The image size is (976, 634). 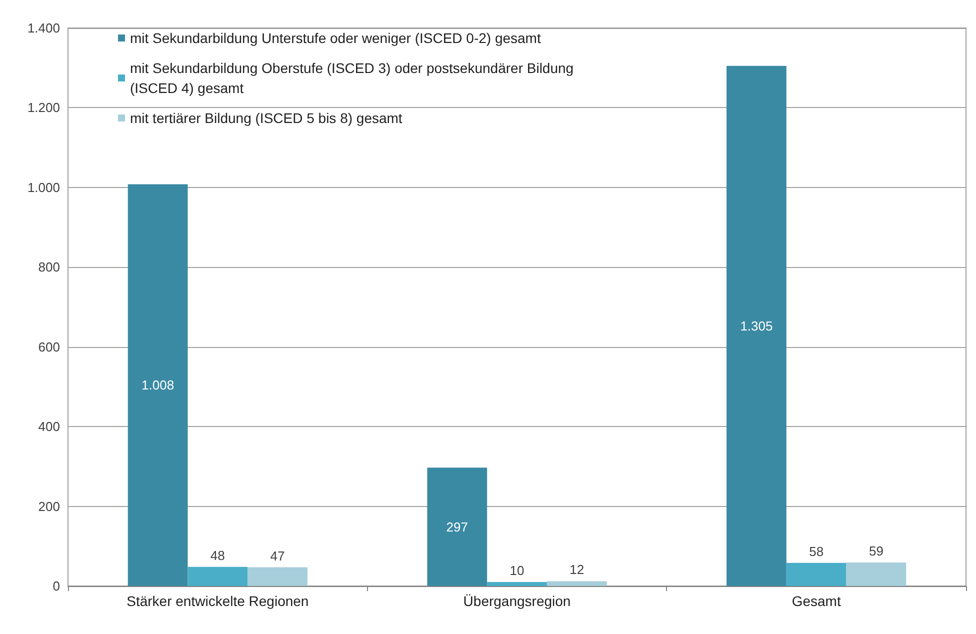 What do you see at coordinates (43, 187) in the screenshot?
I see `y-tick-label: 1.000` at bounding box center [43, 187].